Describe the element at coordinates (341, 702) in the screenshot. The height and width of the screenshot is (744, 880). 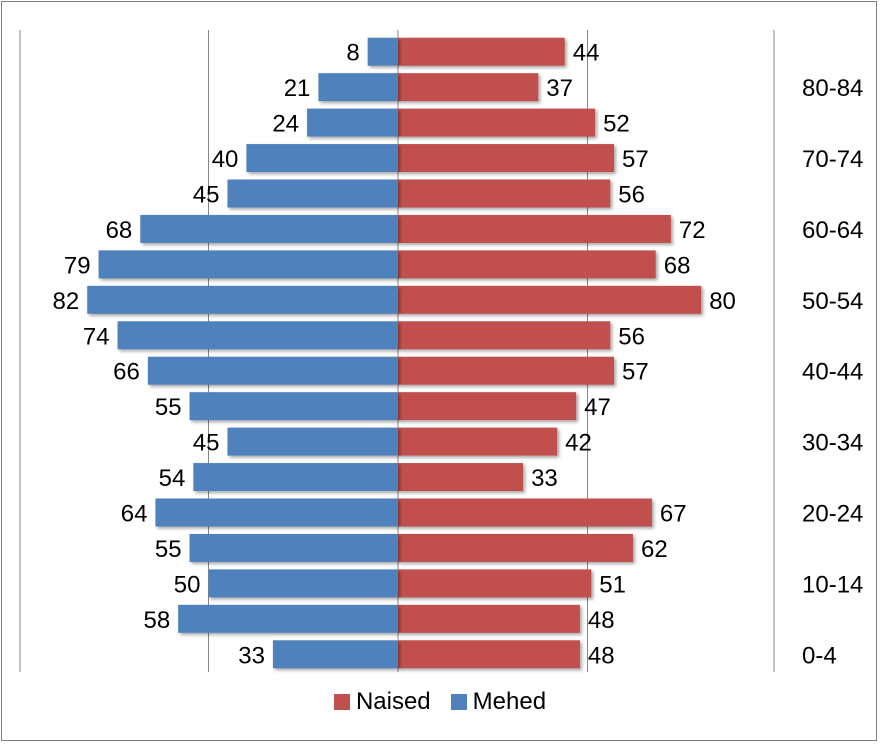
I see `legend-swatch-naised` at that location.